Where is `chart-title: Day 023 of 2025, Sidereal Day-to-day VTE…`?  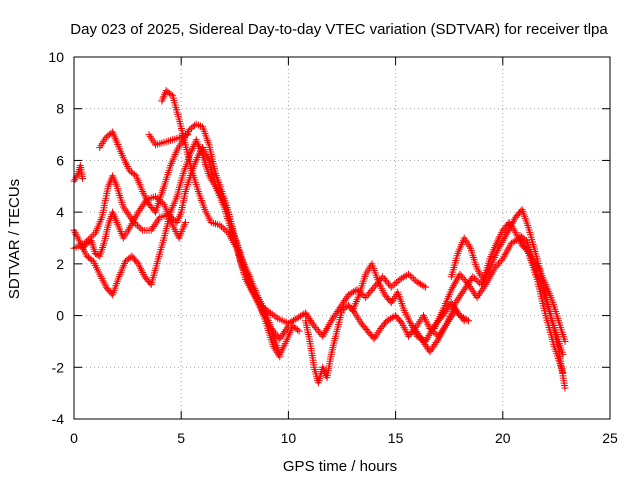
chart-title: Day 023 of 2025, Sidereal Day-to-day VTE… is located at coordinates (339, 29).